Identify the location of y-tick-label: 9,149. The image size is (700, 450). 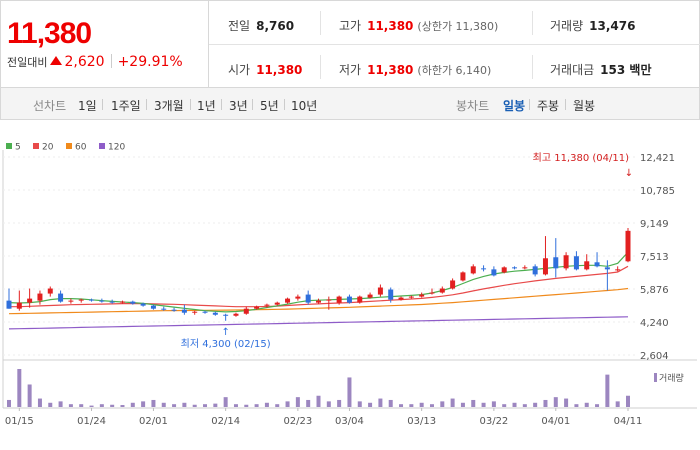
(654, 224).